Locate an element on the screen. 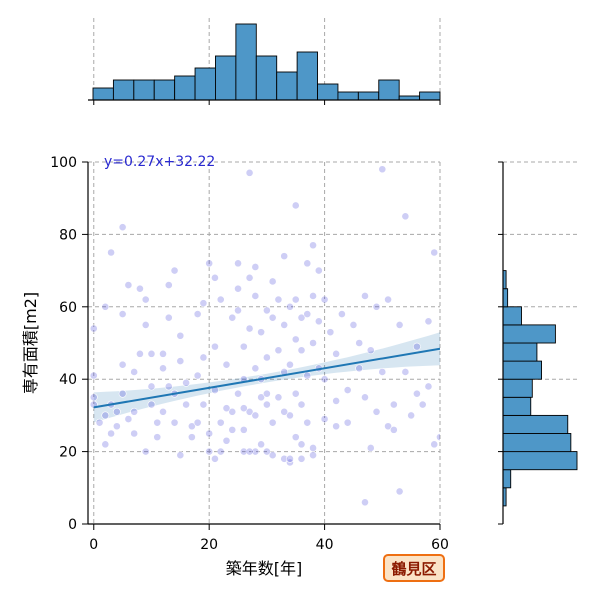 This screenshot has height=600, width=600. y-tick-label: 100 is located at coordinates (63, 163).